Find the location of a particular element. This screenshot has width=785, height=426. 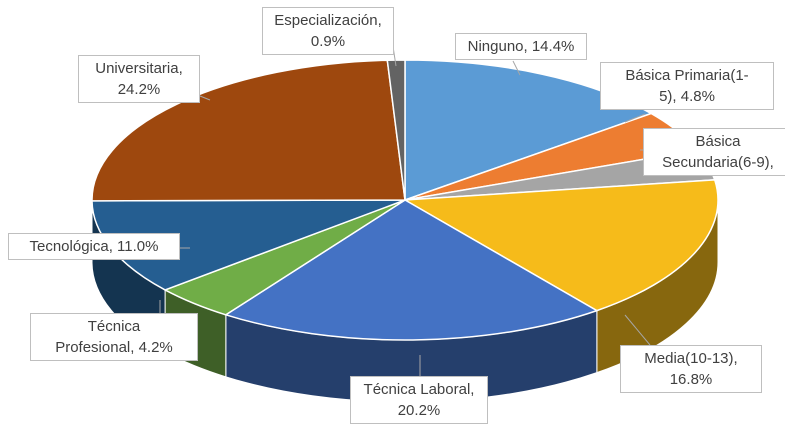

data-label: Media(10-13), 16.8% is located at coordinates (691, 369).